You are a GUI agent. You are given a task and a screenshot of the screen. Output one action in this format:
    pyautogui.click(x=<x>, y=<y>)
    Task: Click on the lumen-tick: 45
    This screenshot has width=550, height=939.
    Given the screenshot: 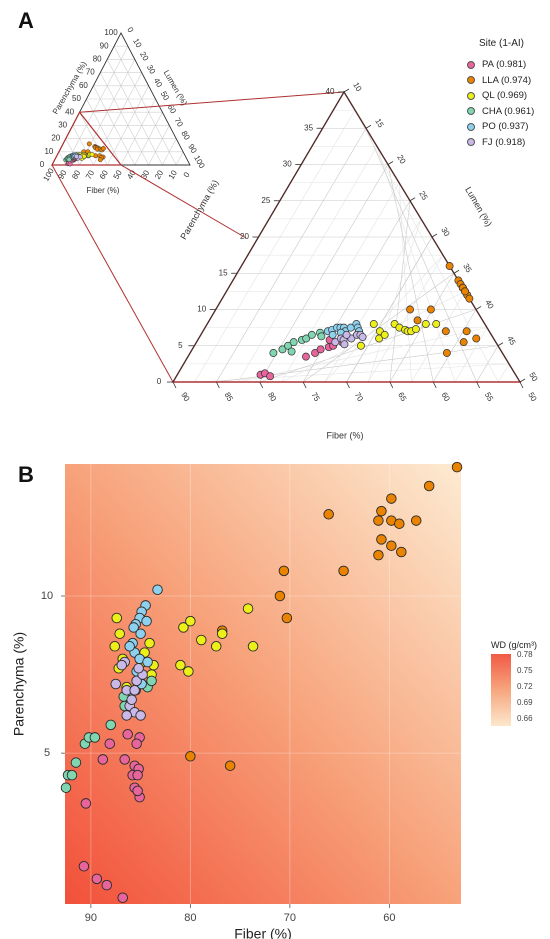 What is the action you would take?
    pyautogui.click(x=511, y=340)
    